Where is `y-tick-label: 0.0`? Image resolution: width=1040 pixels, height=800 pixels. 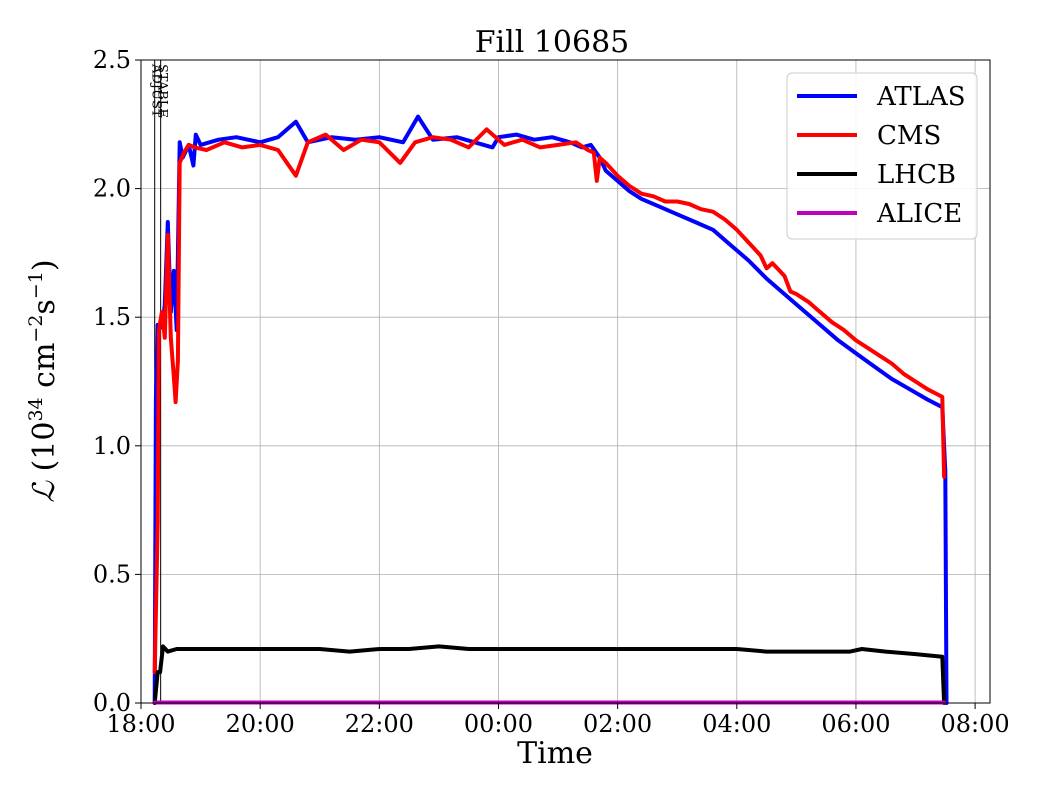
y-tick-label: 0.0 is located at coordinates (112, 703).